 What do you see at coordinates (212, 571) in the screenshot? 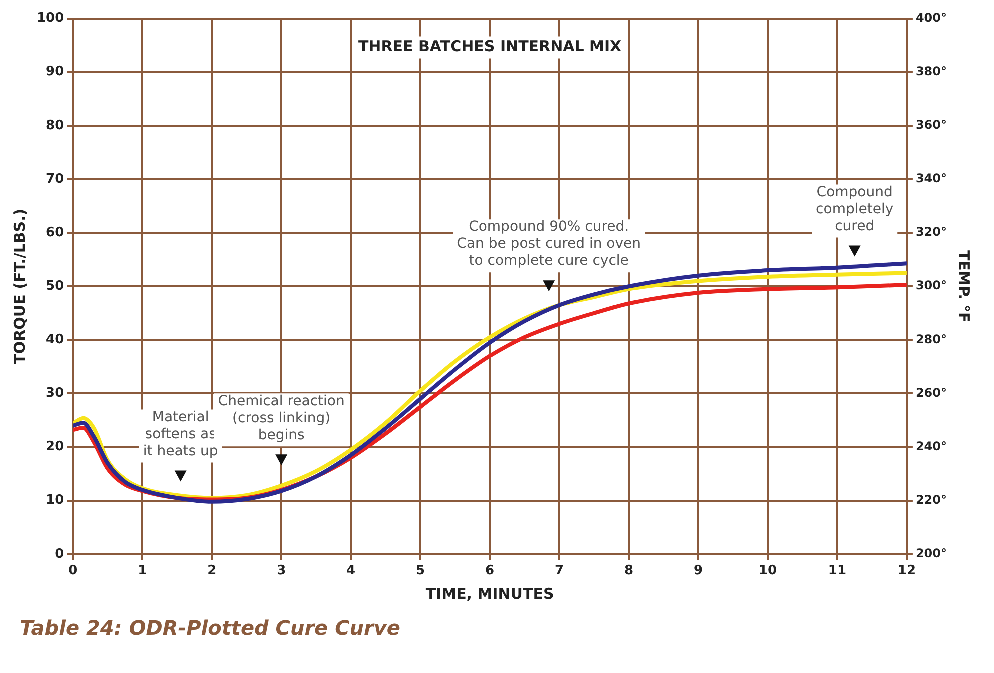
I see `x-tick-label: 2` at bounding box center [212, 571].